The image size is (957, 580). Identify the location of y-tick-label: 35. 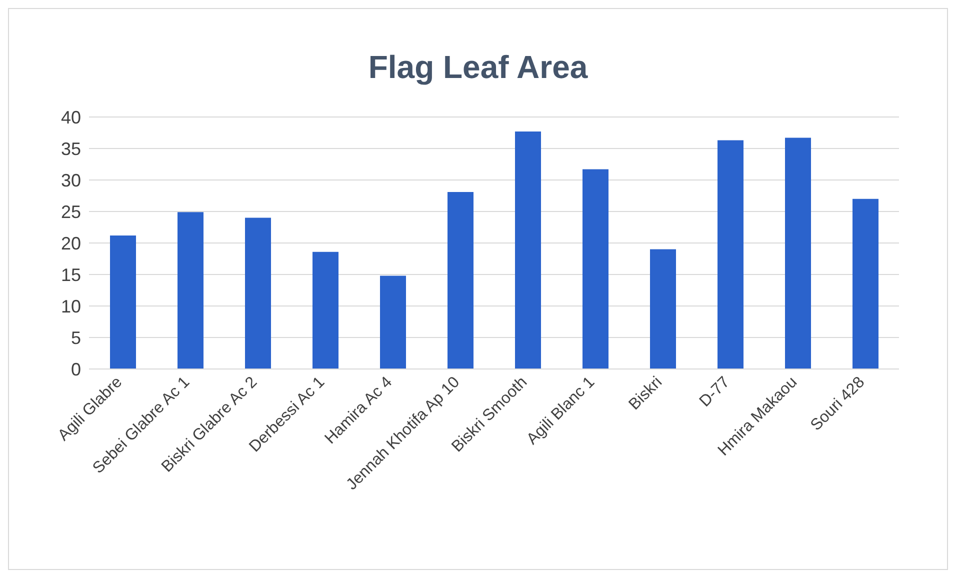
(70, 148).